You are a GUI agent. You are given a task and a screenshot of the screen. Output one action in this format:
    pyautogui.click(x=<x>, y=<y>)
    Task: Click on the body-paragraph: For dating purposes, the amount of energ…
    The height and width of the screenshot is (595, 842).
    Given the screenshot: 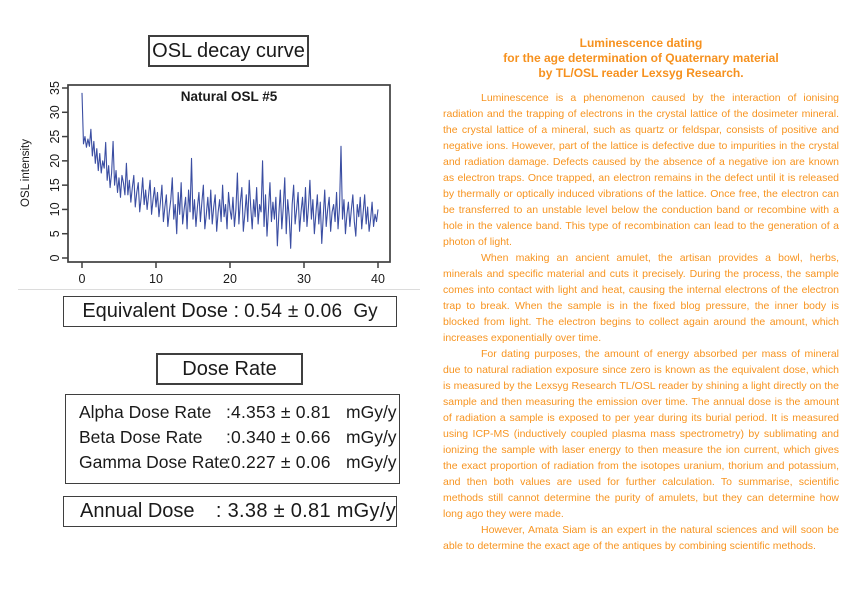 What is the action you would take?
    pyautogui.click(x=641, y=434)
    